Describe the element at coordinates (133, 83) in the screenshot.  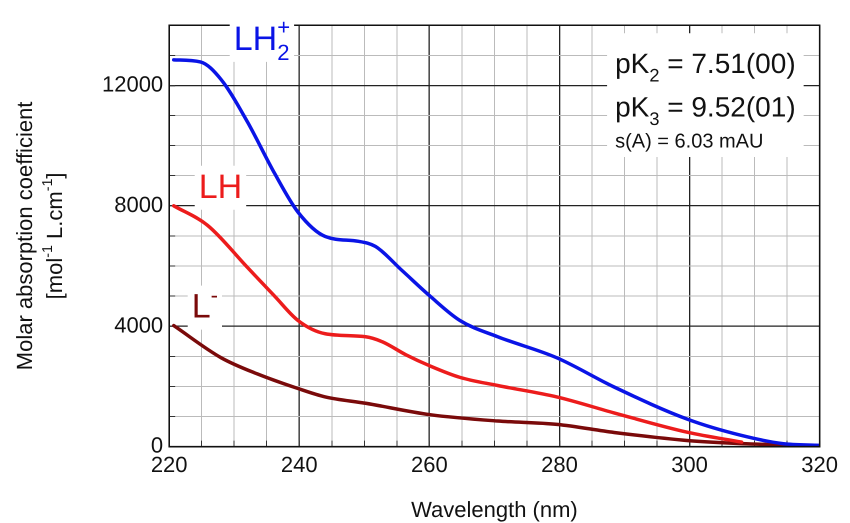
I see `y-tick-label: 12000` at that location.